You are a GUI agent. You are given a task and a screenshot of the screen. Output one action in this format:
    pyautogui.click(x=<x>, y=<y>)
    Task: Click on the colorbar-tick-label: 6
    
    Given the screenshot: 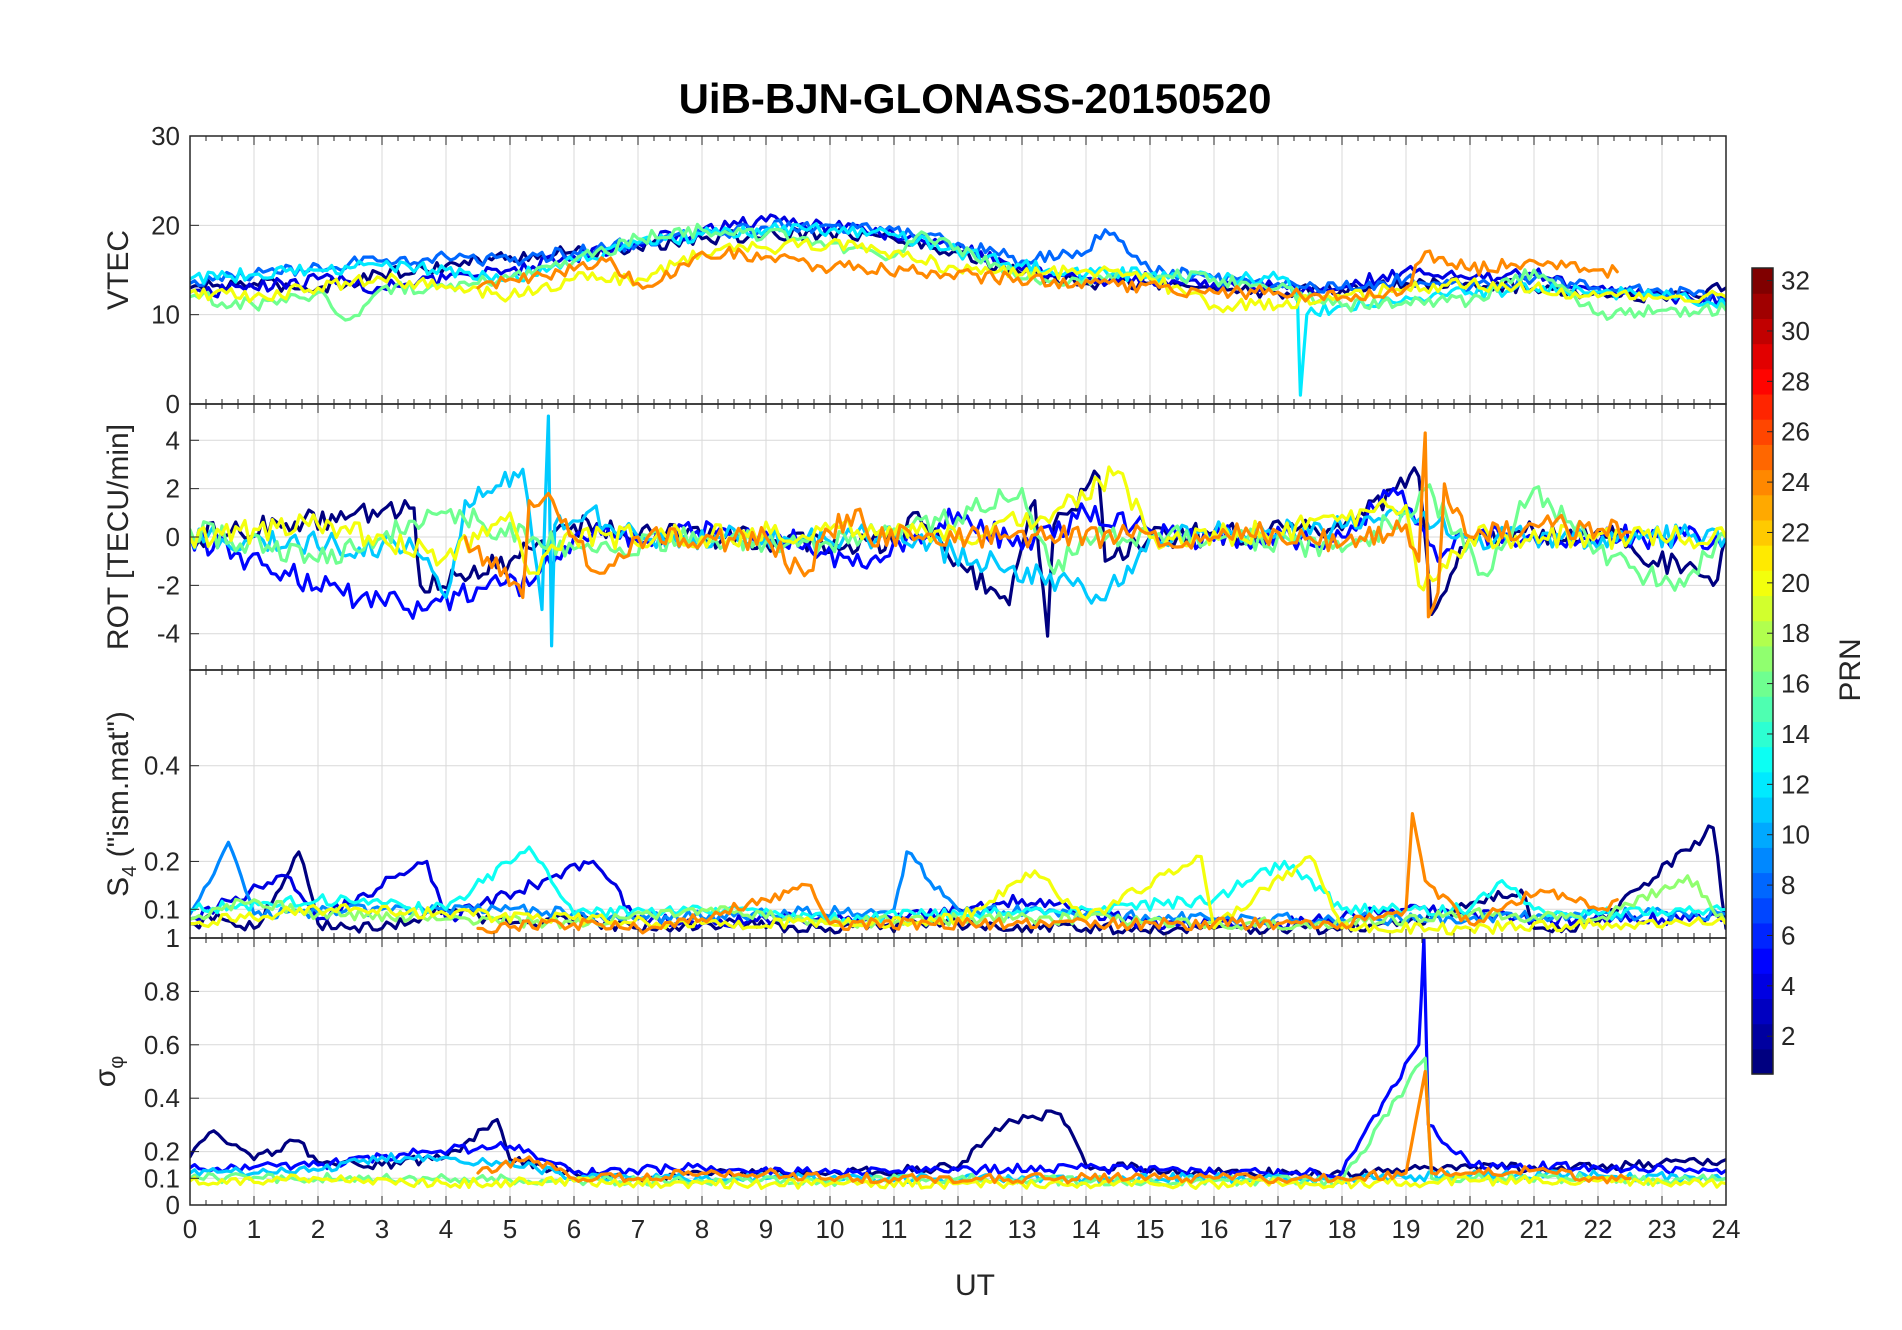 What is the action you would take?
    pyautogui.click(x=1788, y=935)
    